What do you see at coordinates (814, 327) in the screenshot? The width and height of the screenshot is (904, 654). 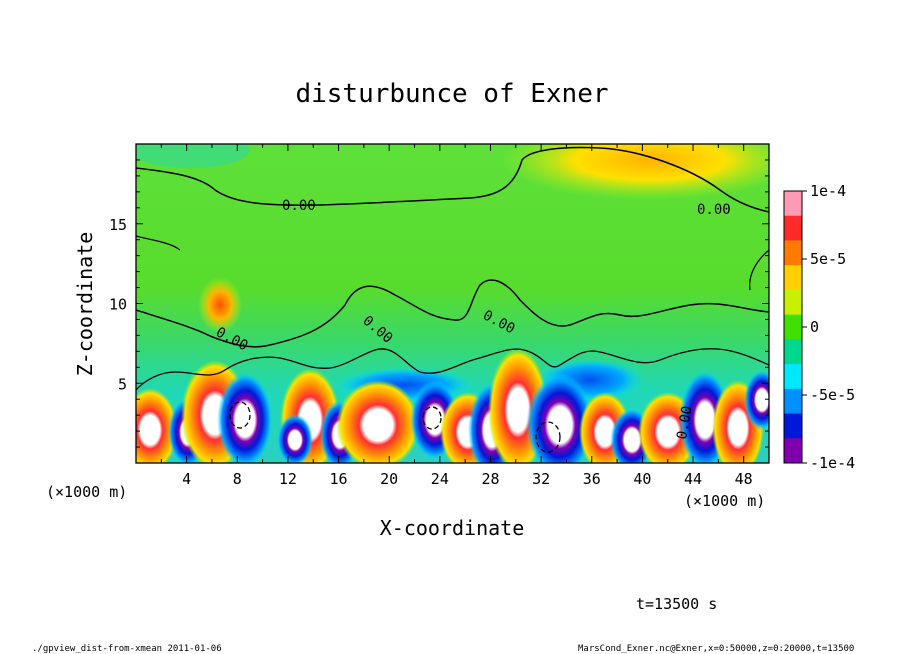 I see `colorbar-label: 0` at bounding box center [814, 327].